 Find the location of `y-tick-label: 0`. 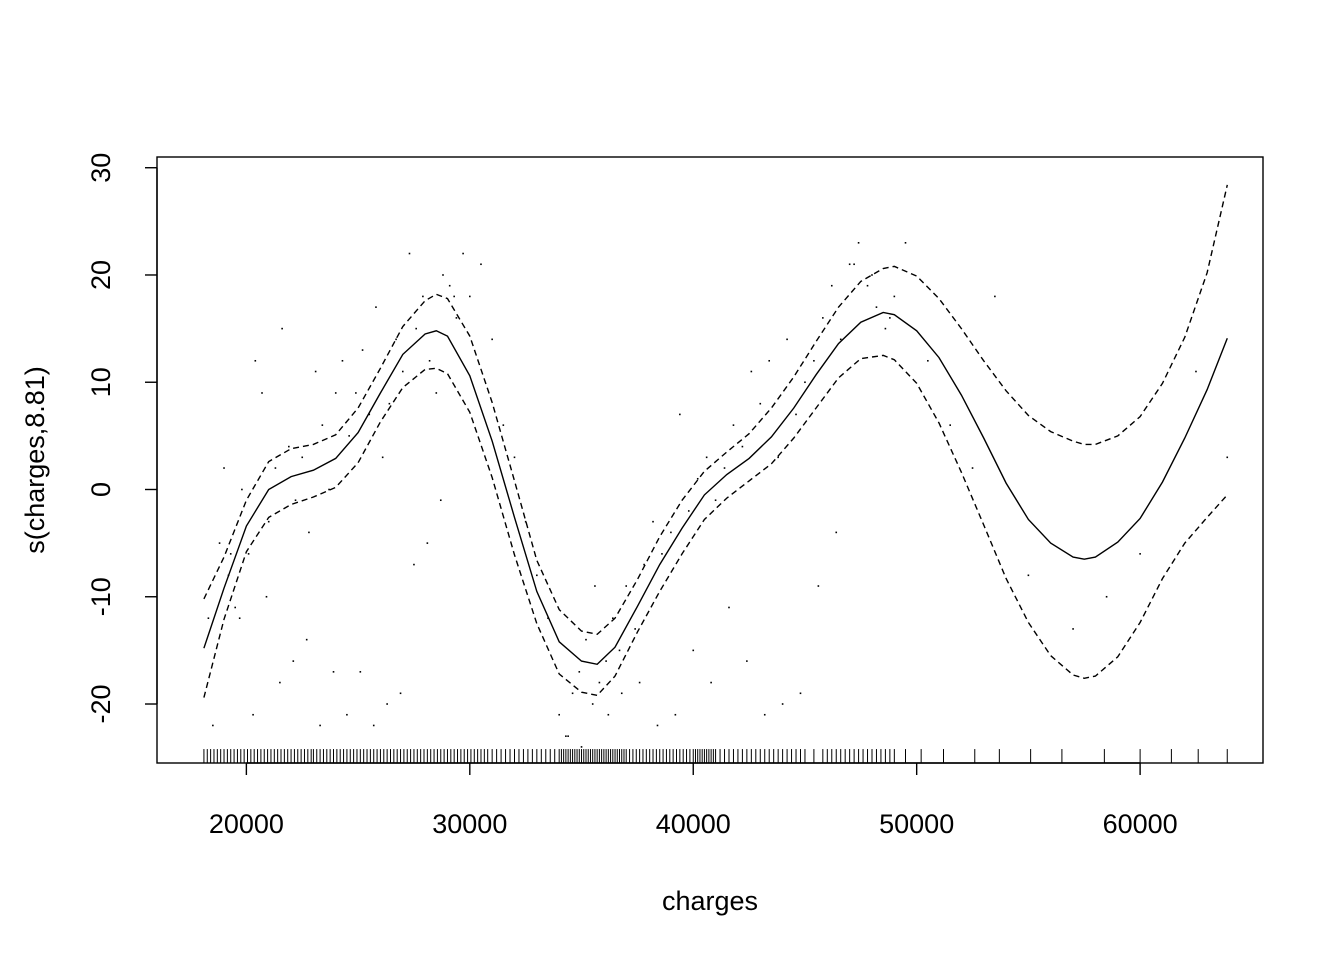

y-tick-label: 0 is located at coordinates (101, 489).